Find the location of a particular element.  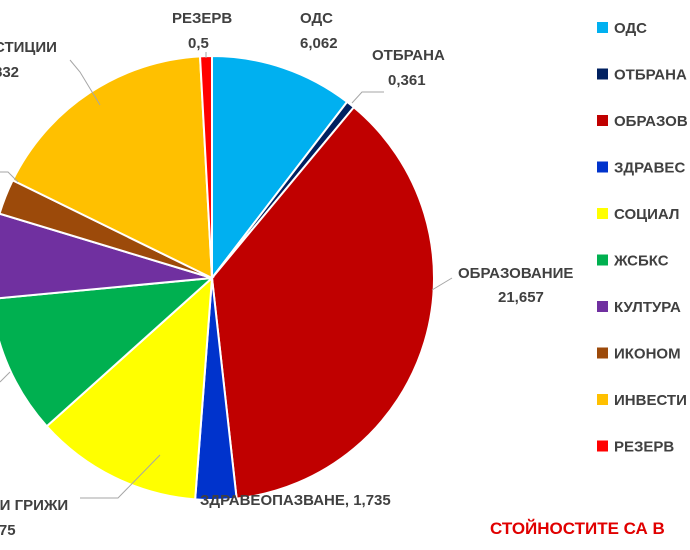

legend-entry: КУЛТУРА is located at coordinates (647, 307).